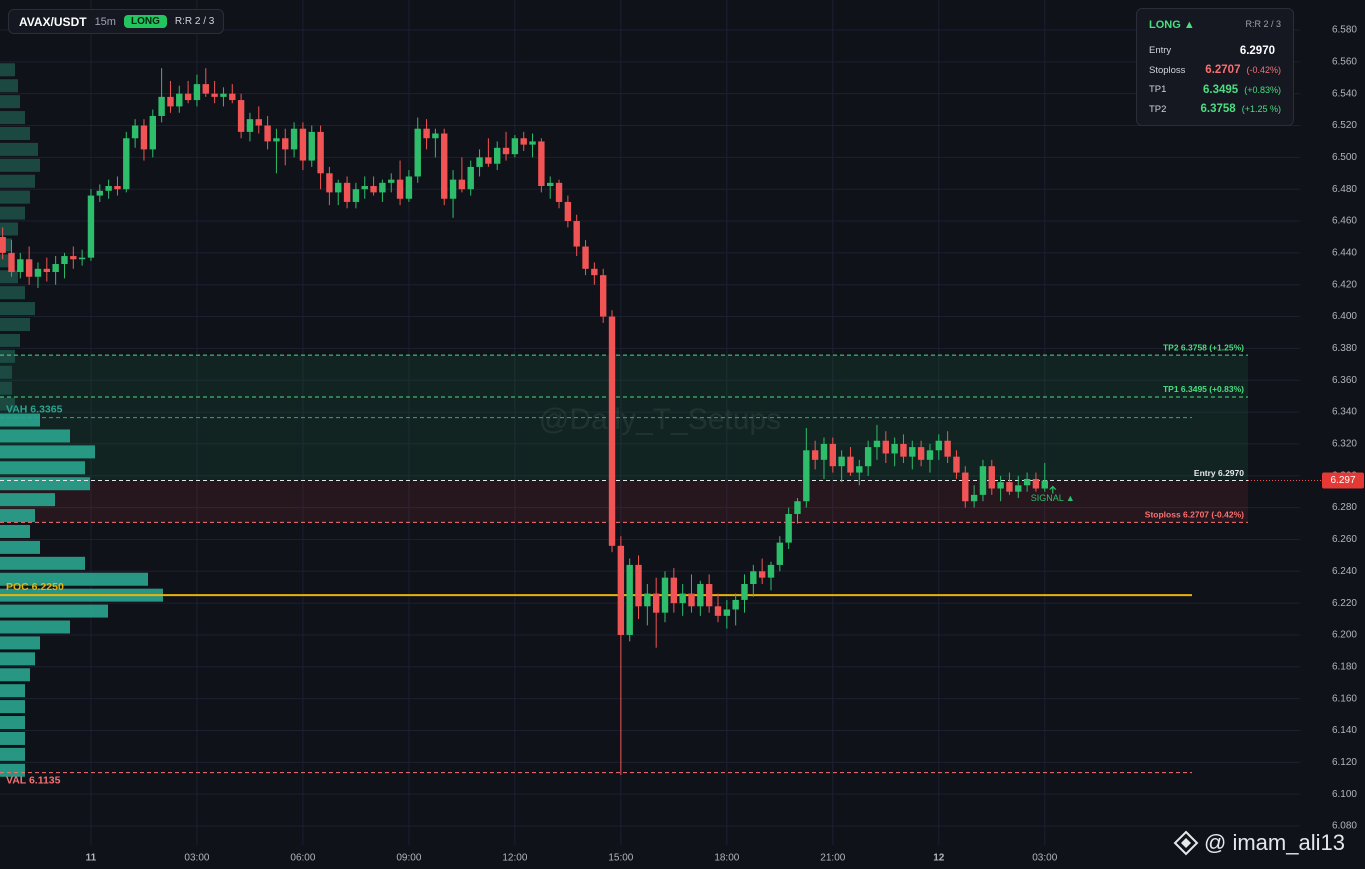 This screenshot has height=869, width=1365. I want to click on signal-arrow, so click(1053, 489).